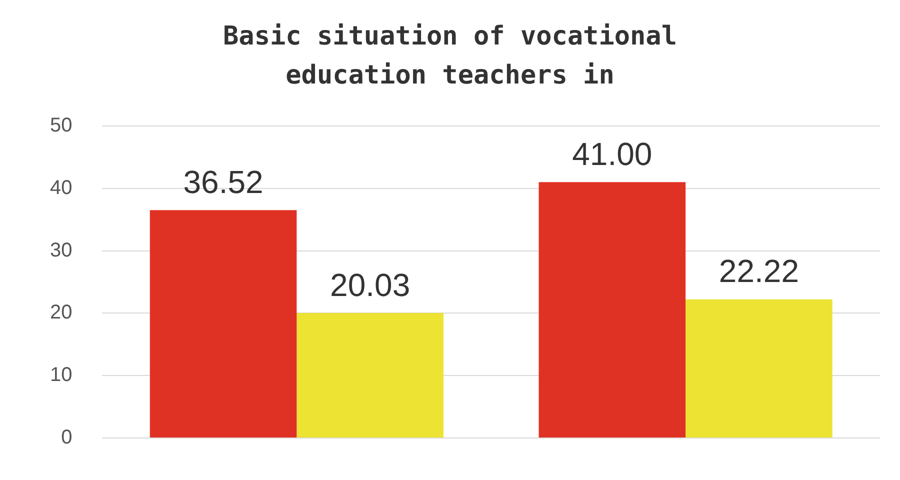 This screenshot has width=900, height=480. What do you see at coordinates (61, 375) in the screenshot?
I see `y-tick-label: 10` at bounding box center [61, 375].